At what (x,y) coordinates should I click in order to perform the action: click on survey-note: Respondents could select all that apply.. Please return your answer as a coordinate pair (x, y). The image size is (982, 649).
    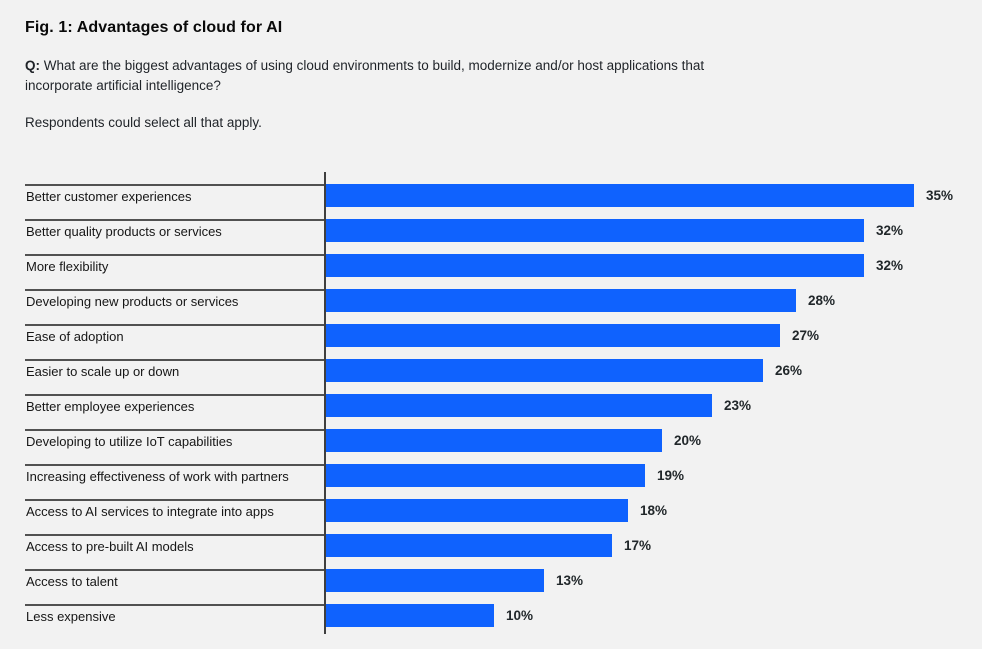
    Looking at the image, I should click on (143, 122).